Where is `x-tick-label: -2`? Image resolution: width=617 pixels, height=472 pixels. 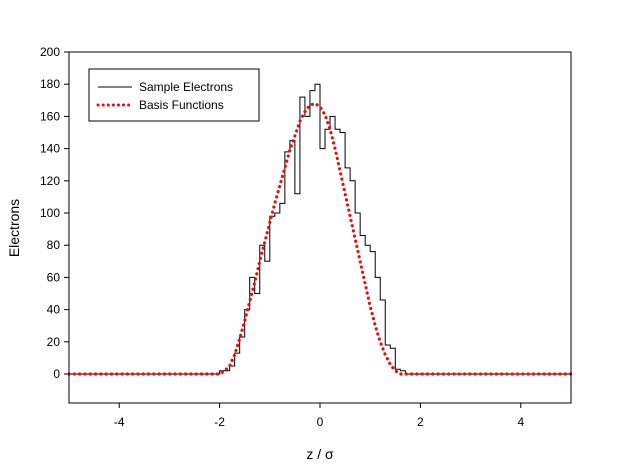
x-tick-label: -2 is located at coordinates (219, 422).